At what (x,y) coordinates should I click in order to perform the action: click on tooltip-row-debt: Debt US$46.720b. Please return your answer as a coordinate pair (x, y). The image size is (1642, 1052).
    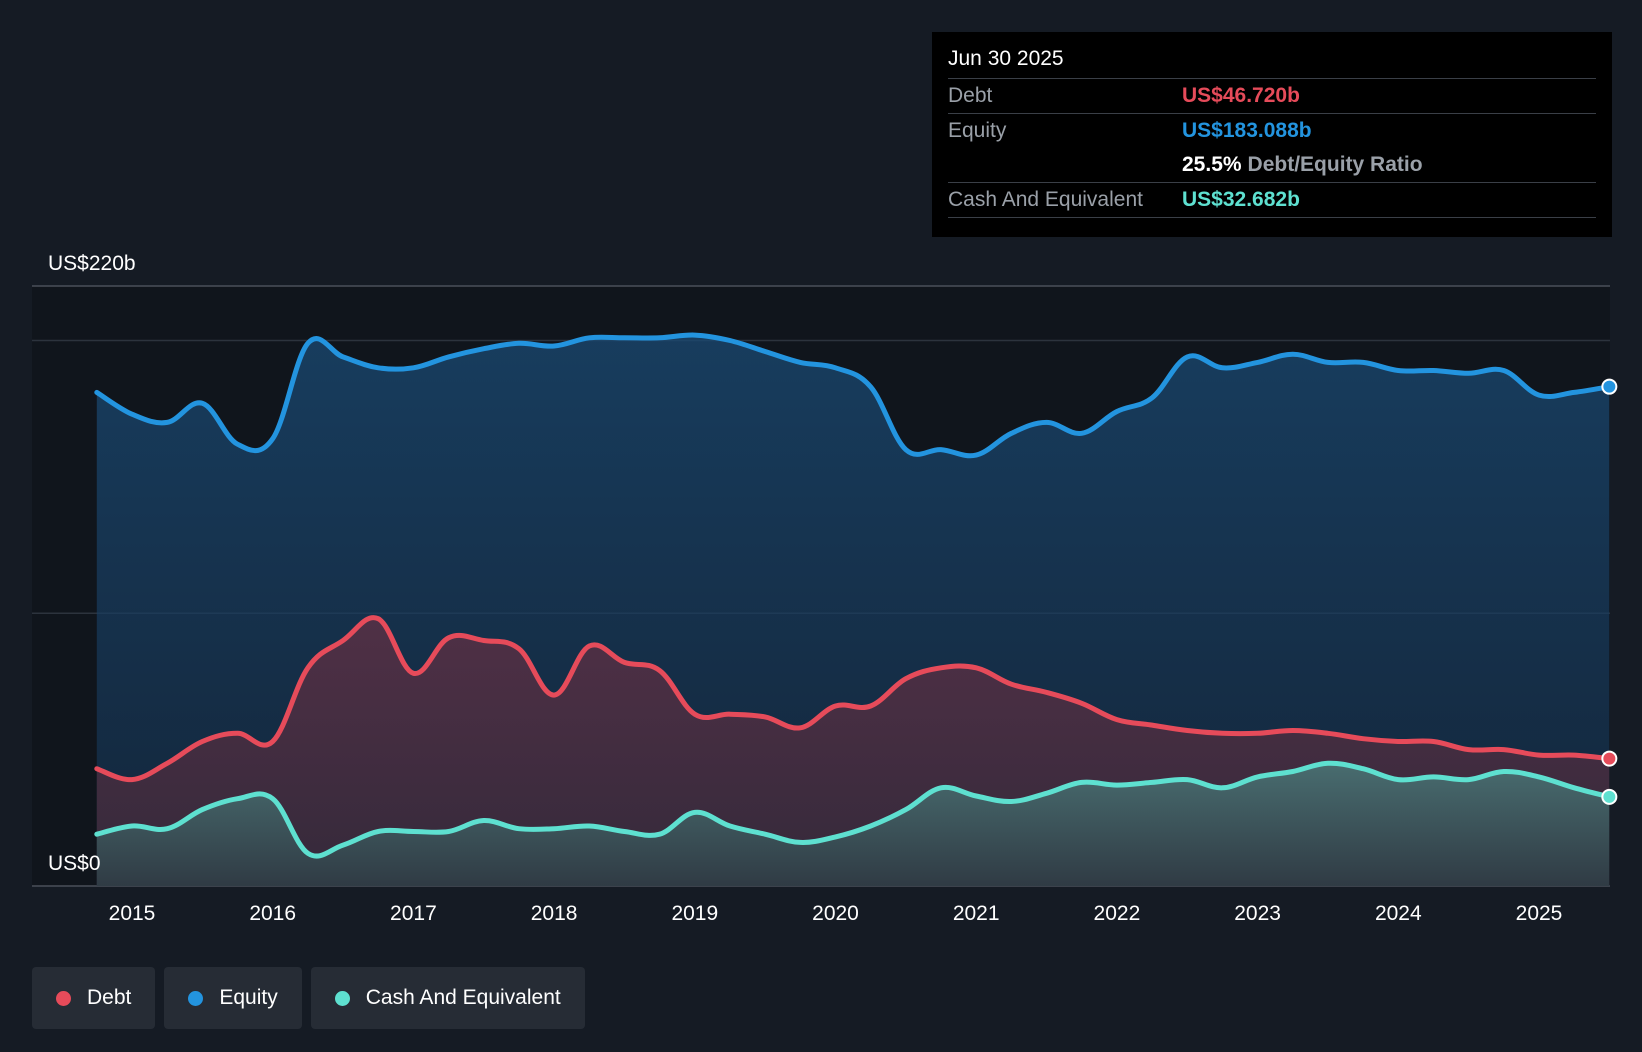
    Looking at the image, I should click on (1272, 96).